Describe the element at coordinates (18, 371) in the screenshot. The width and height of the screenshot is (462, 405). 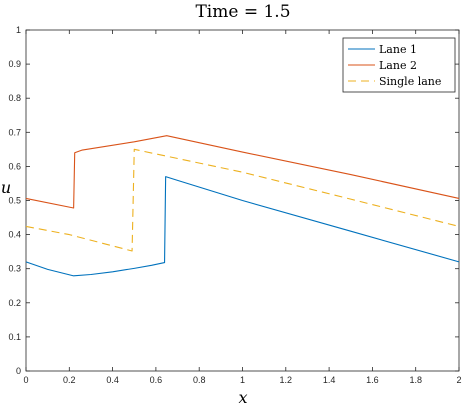
I see `y-tick-label: 0` at that location.